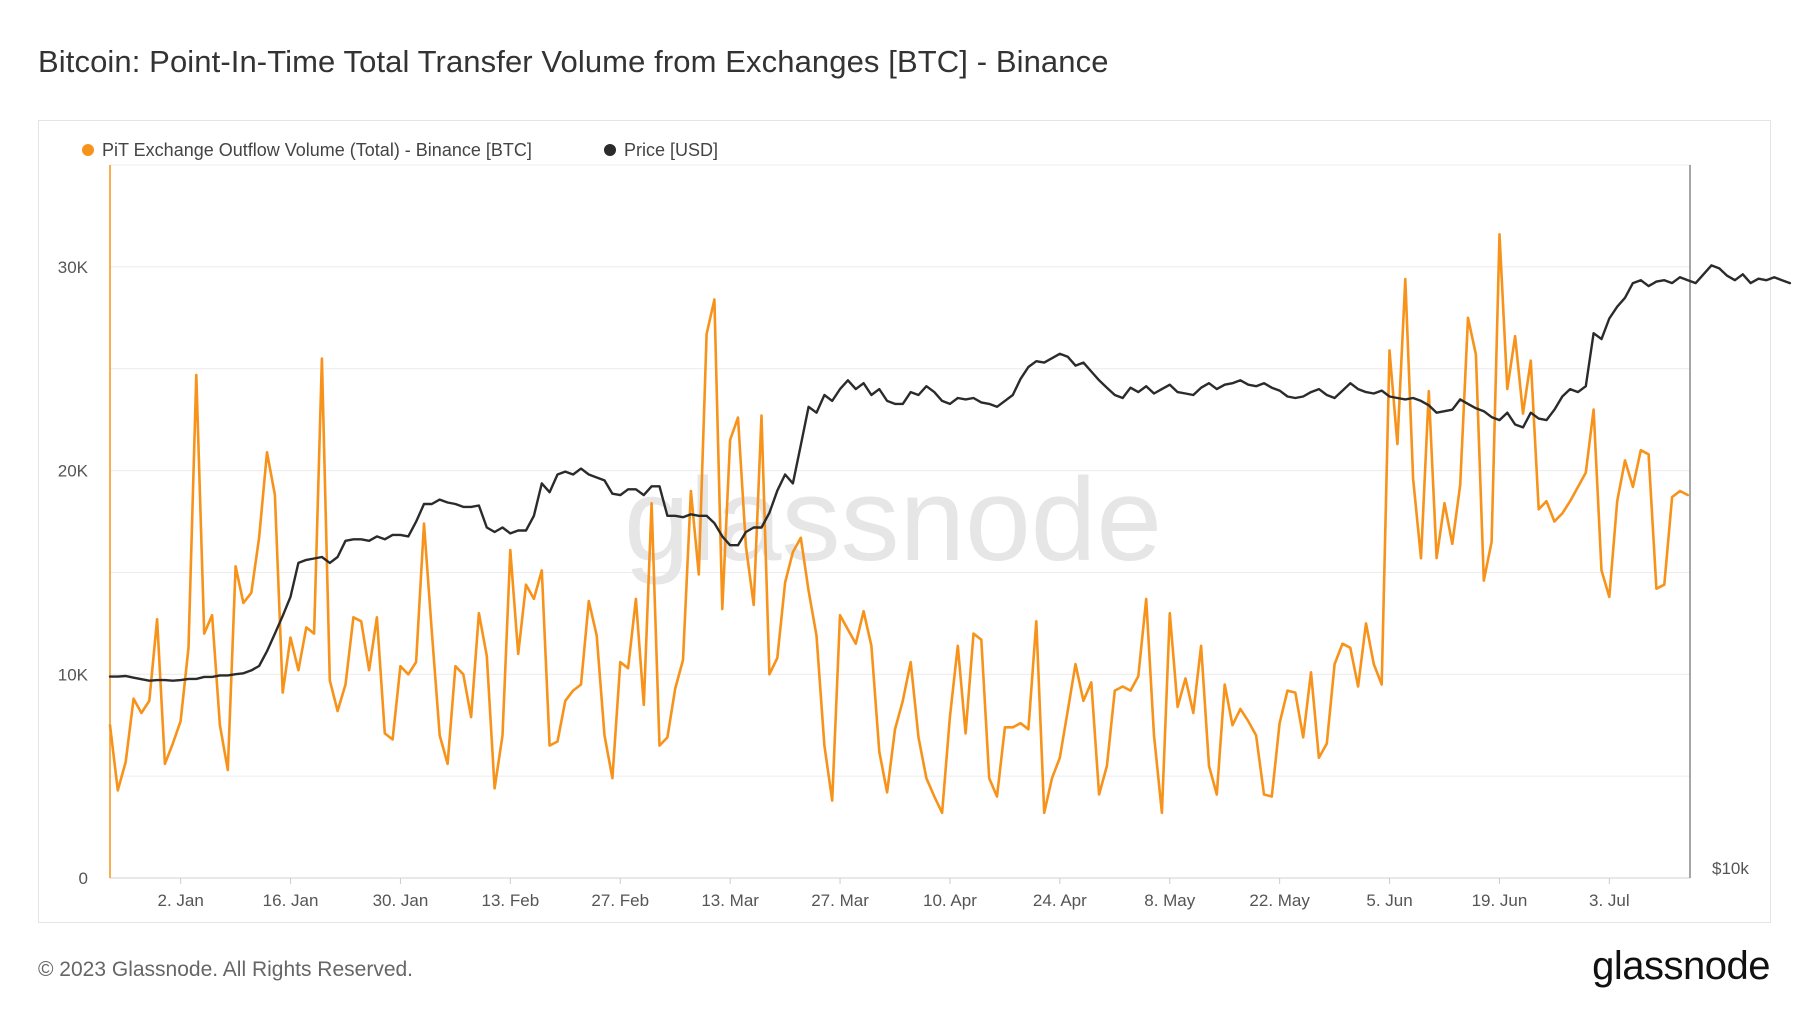 The width and height of the screenshot is (1800, 1013). I want to click on x-tick-label: 13. Mar, so click(730, 900).